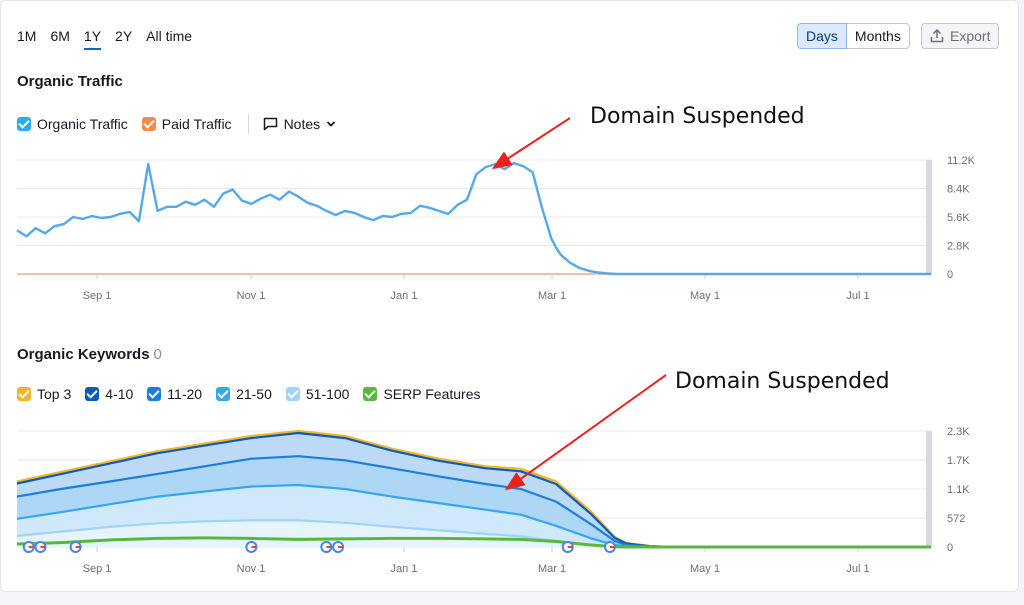  I want to click on traffic-legend: Organic Traffic Paid Traffic Notes, so click(176, 124).